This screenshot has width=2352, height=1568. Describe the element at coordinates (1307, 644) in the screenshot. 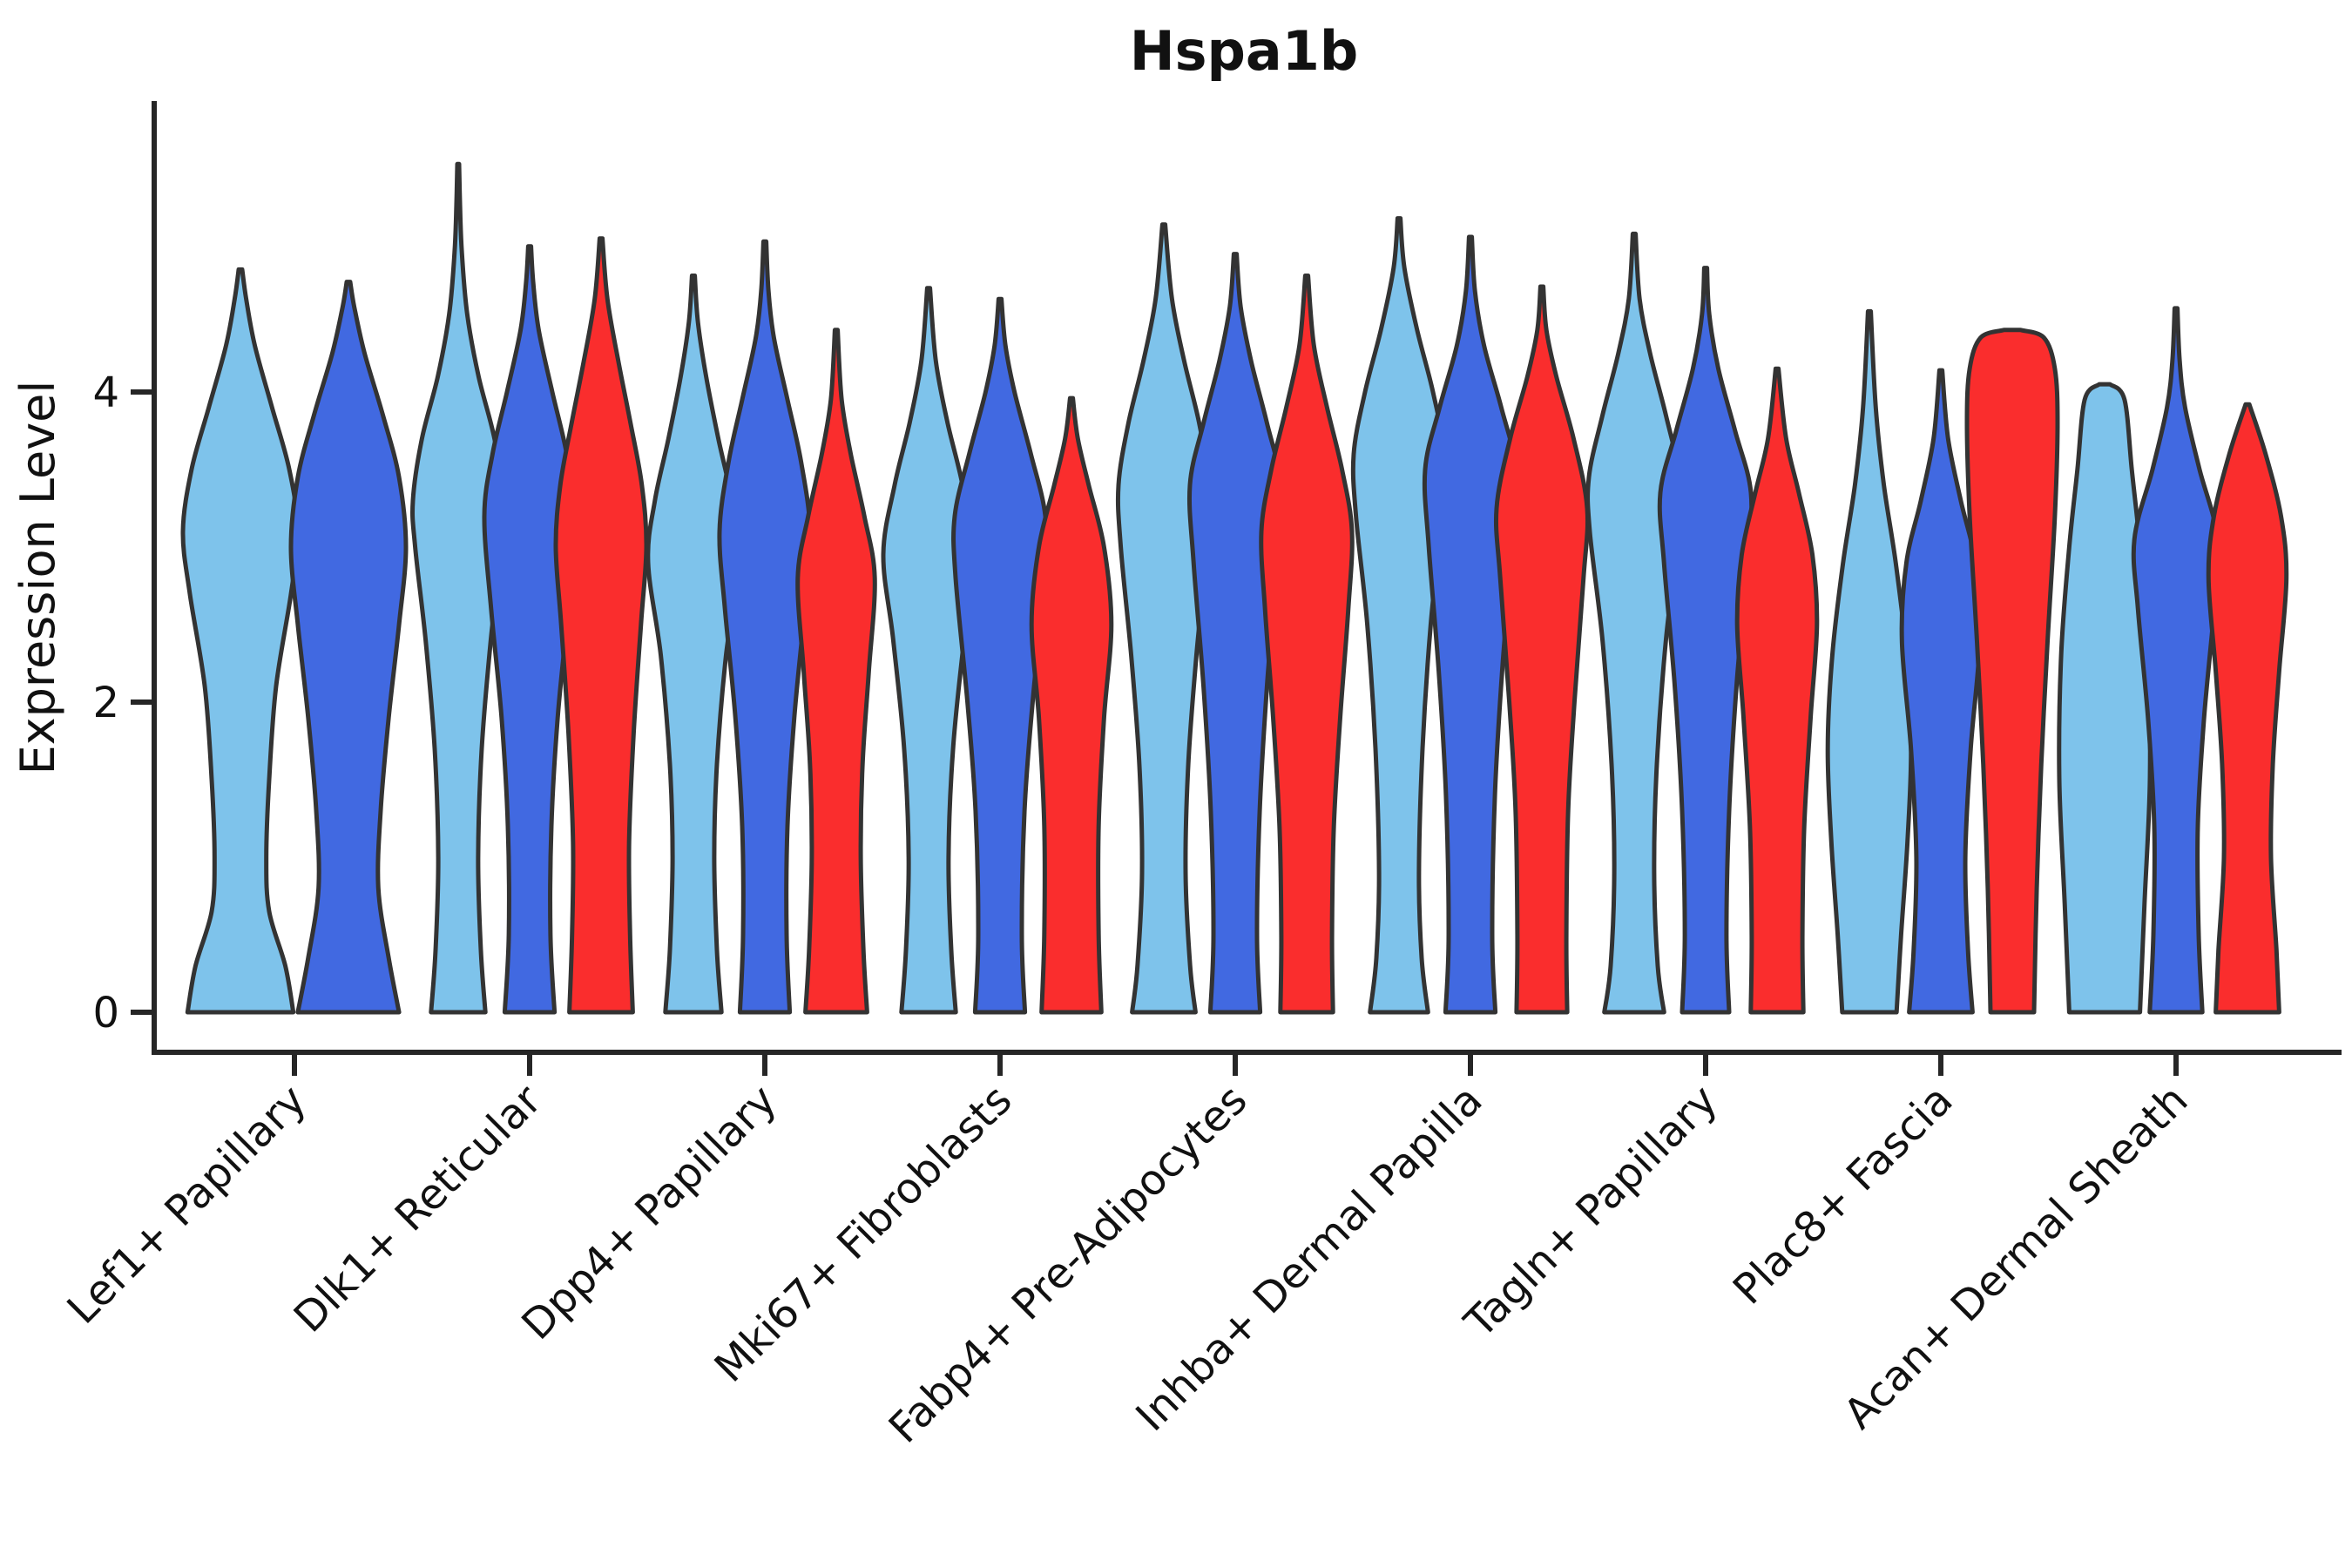

I see `violin-fabp4-pre-adipocytes-red` at that location.